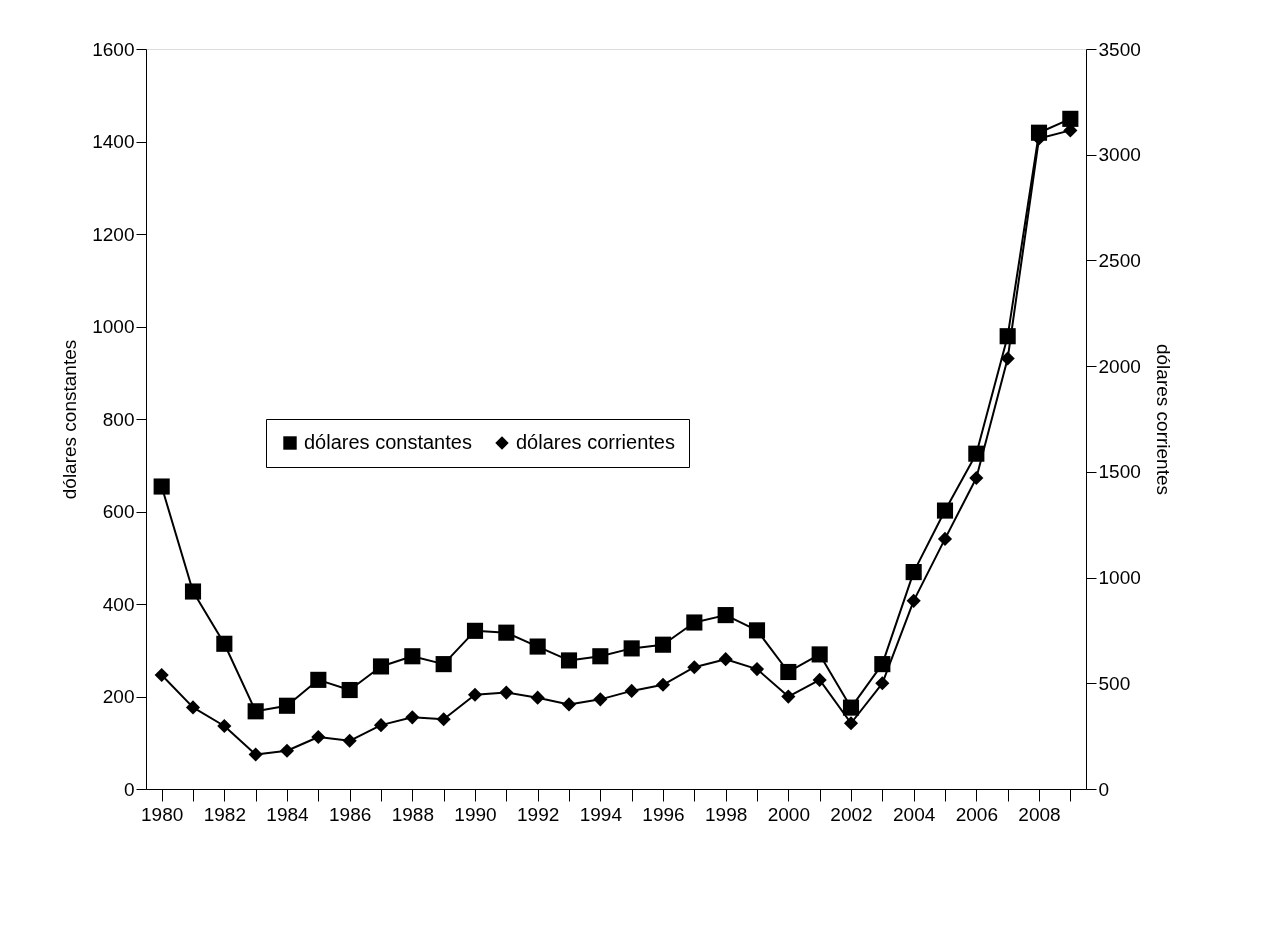  I want to click on y2-tick-label: 2000, so click(1119, 366).